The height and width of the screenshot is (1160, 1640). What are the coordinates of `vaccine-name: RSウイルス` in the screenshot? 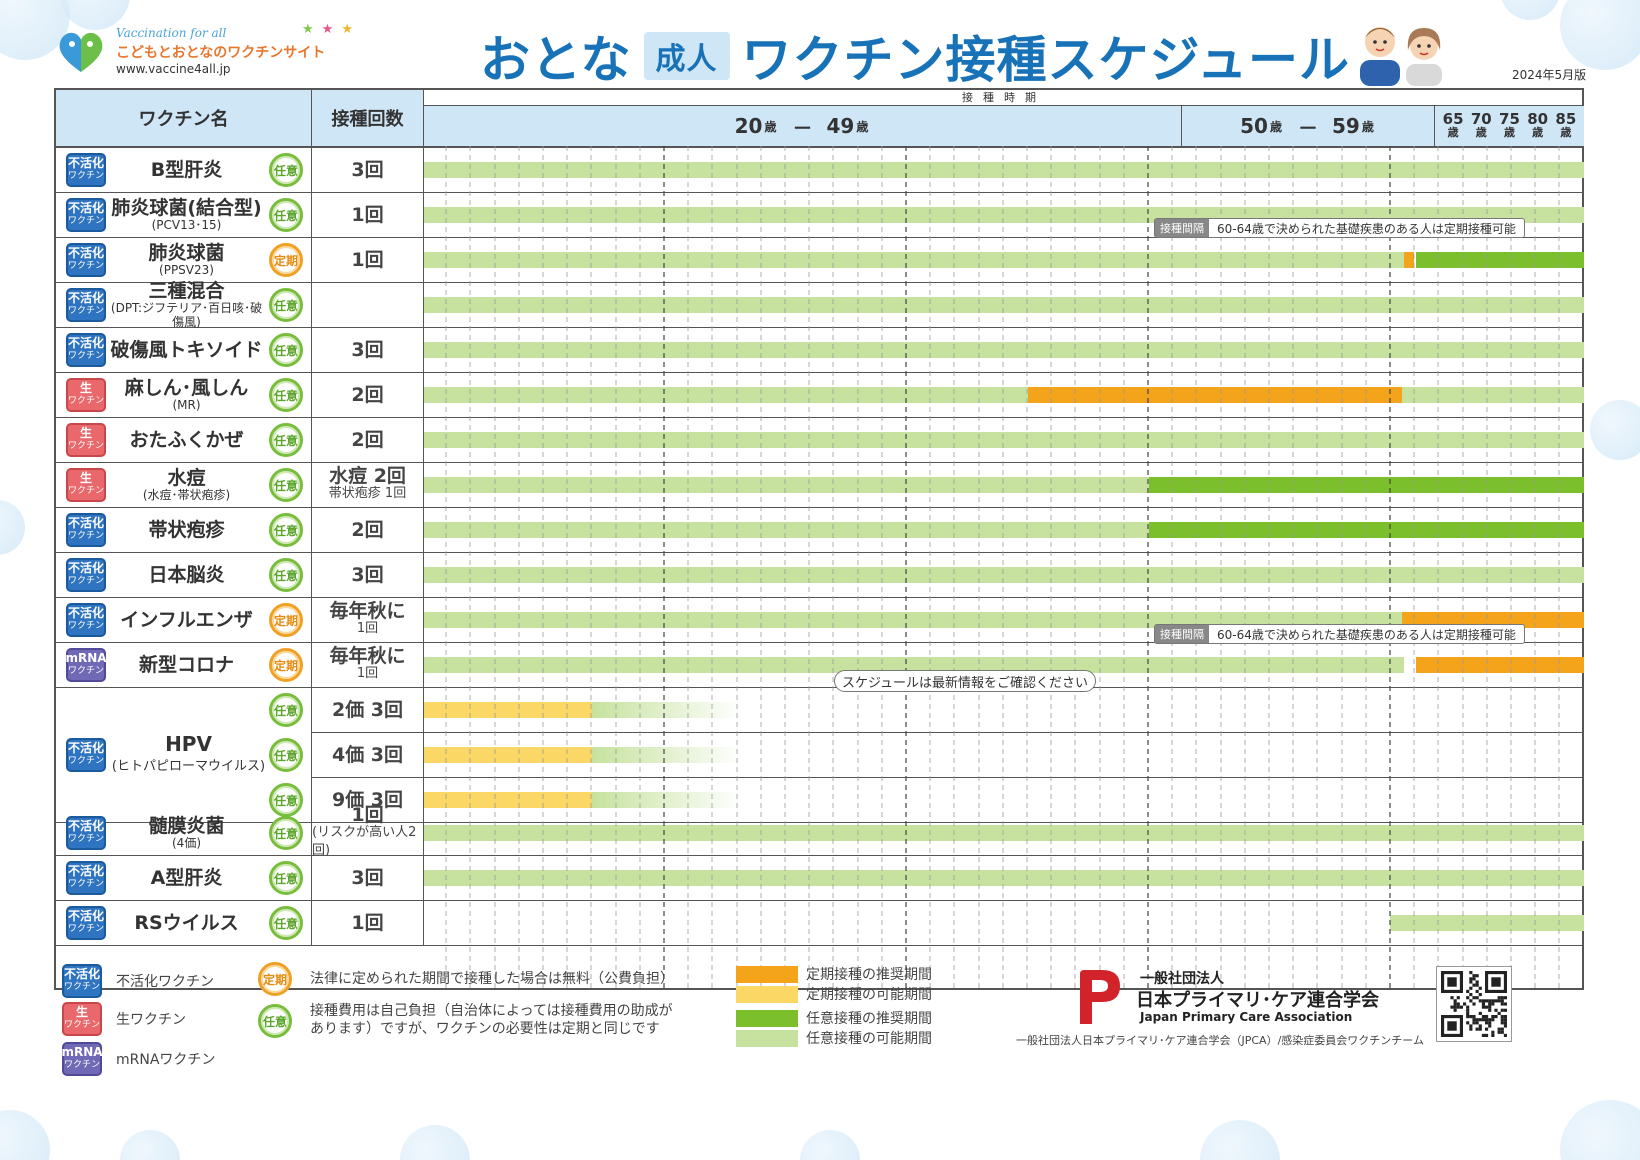 It's located at (186, 923).